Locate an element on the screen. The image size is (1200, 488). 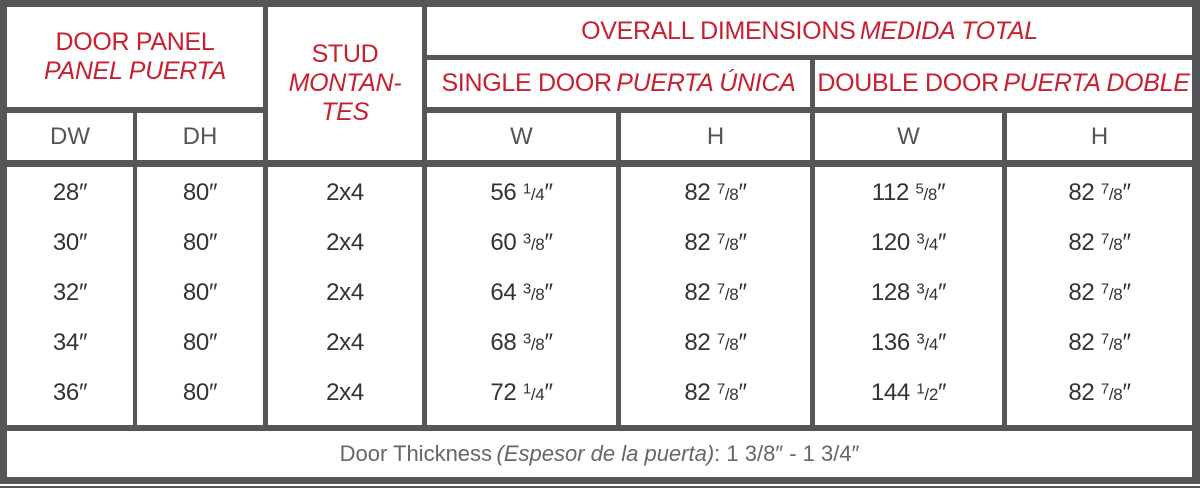
header-overall-dimensions: OVERALL DIMENSIONS MEDIDA TOTAL is located at coordinates (809, 31).